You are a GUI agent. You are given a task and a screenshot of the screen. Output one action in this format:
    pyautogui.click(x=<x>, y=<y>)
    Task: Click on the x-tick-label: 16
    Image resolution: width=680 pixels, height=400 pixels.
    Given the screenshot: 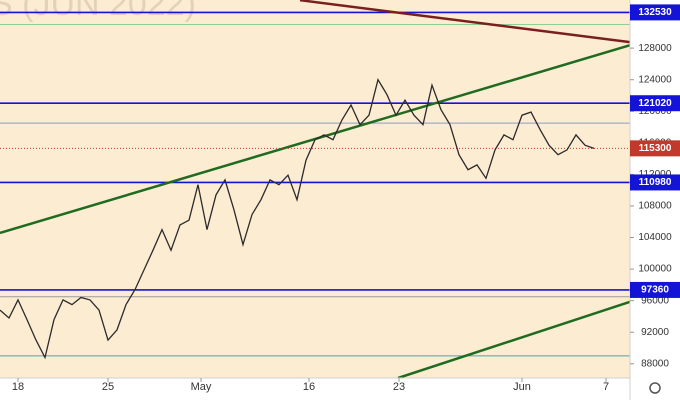 What is the action you would take?
    pyautogui.click(x=309, y=387)
    